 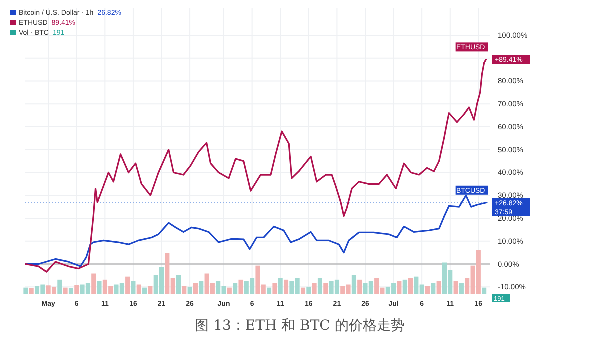 I want to click on text: 图 13：ETH 和 BTC 的价格走势, so click(x=300, y=326).